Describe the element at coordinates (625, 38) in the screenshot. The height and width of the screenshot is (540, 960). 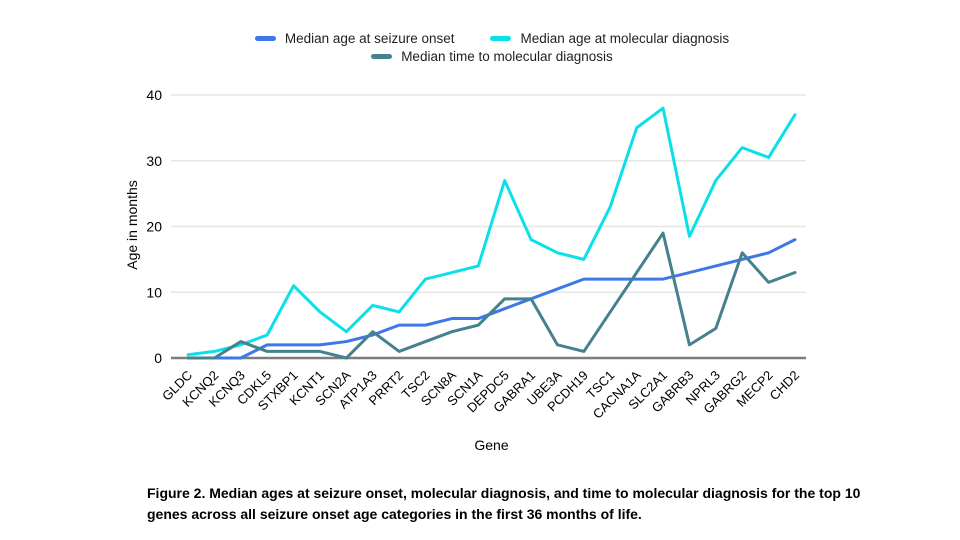
I see `legend-label: Median age at molecular diagnosis` at that location.